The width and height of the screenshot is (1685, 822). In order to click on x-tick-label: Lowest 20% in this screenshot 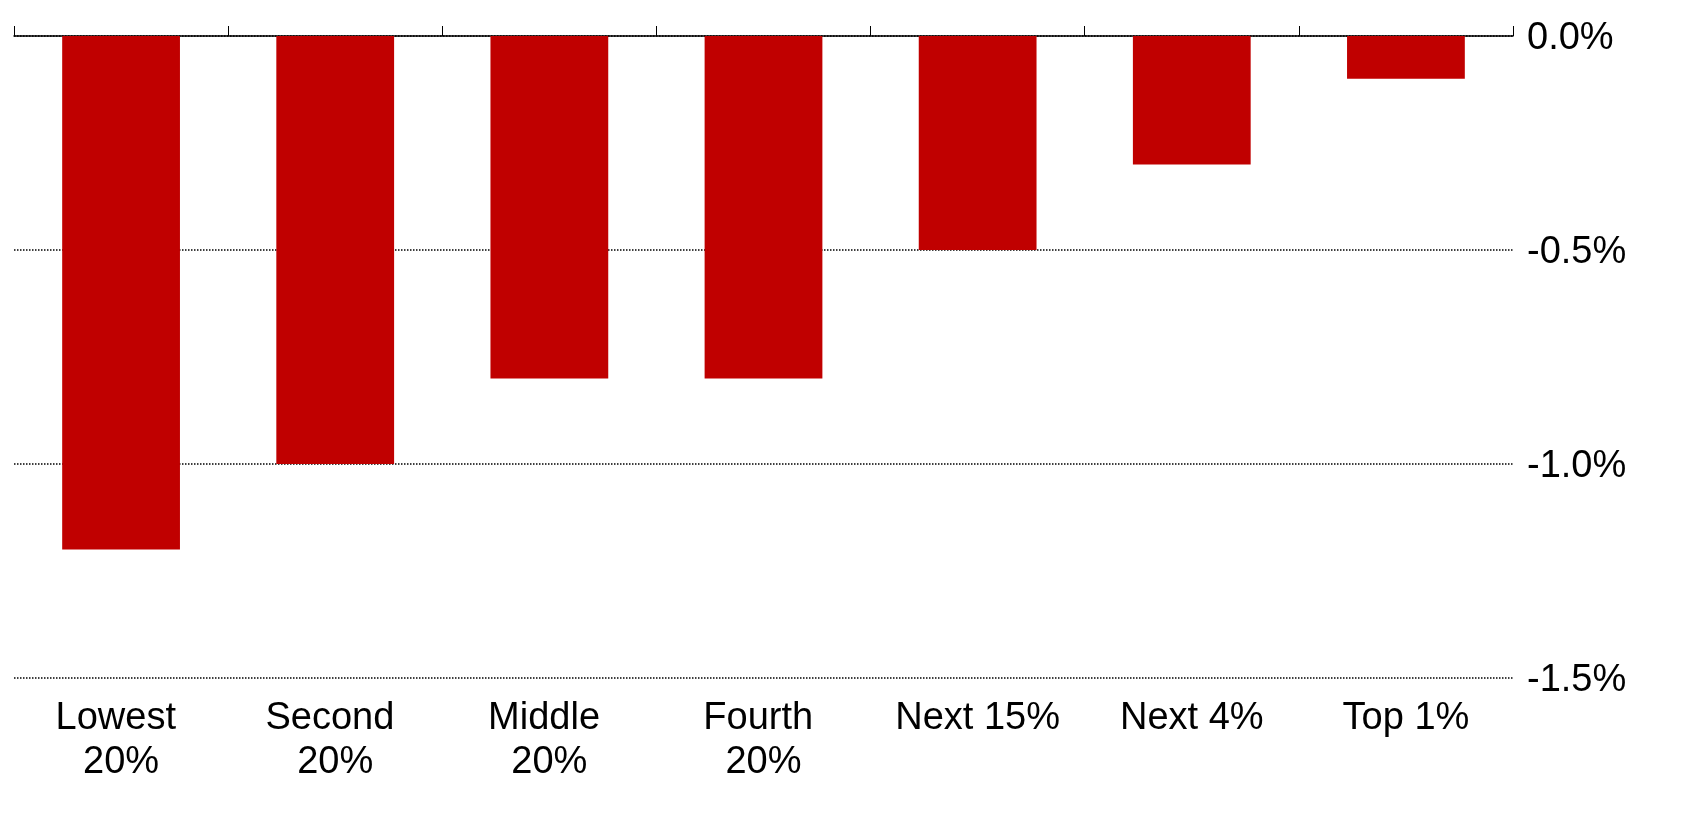, I will do `click(121, 738)`.